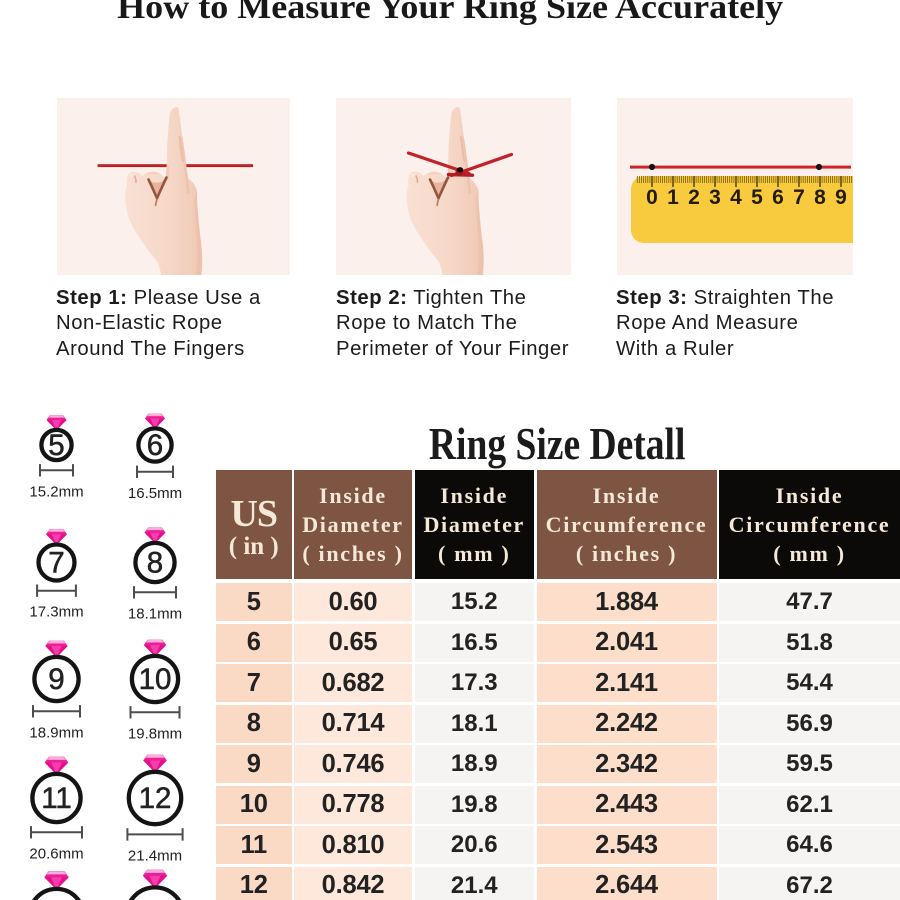  Describe the element at coordinates (715, 197) in the screenshot. I see `svg-text: 3` at that location.